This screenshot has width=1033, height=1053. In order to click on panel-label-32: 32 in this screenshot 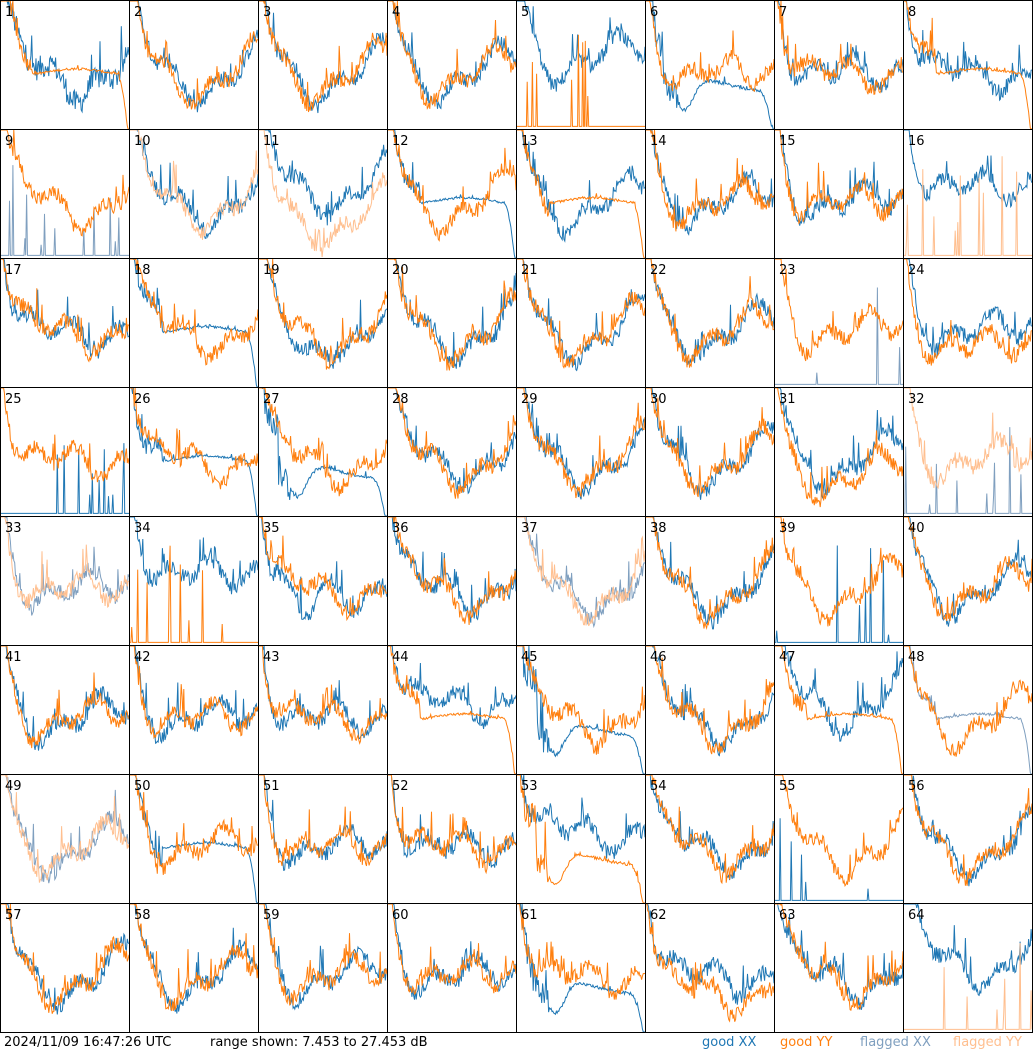, I will do `click(916, 399)`.